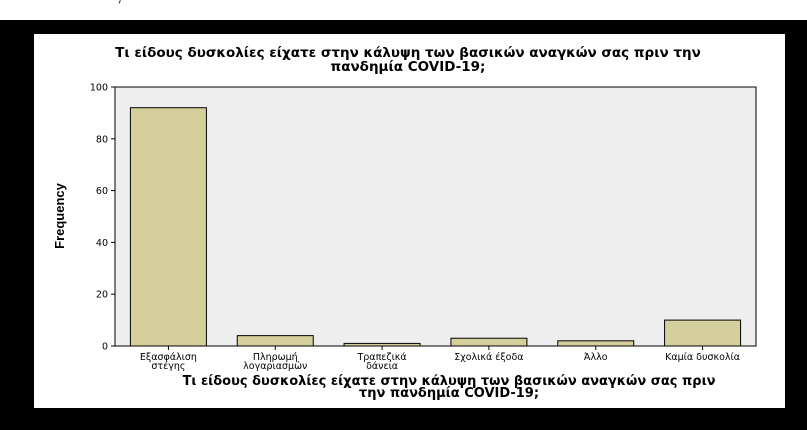 The width and height of the screenshot is (807, 430). Describe the element at coordinates (102, 191) in the screenshot. I see `y-tick-label: 60` at that location.